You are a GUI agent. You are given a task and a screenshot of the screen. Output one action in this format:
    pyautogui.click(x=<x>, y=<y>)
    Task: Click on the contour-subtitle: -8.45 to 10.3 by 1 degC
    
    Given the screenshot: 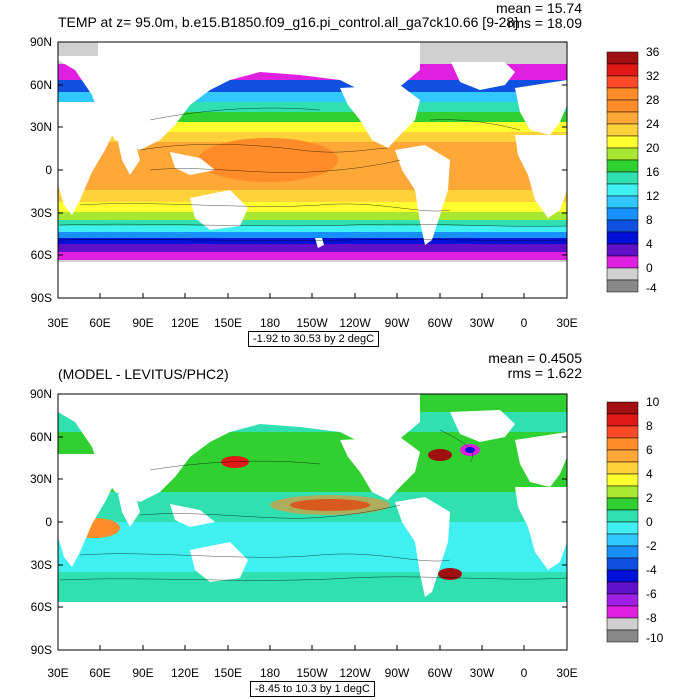 What is the action you would take?
    pyautogui.click(x=312, y=689)
    